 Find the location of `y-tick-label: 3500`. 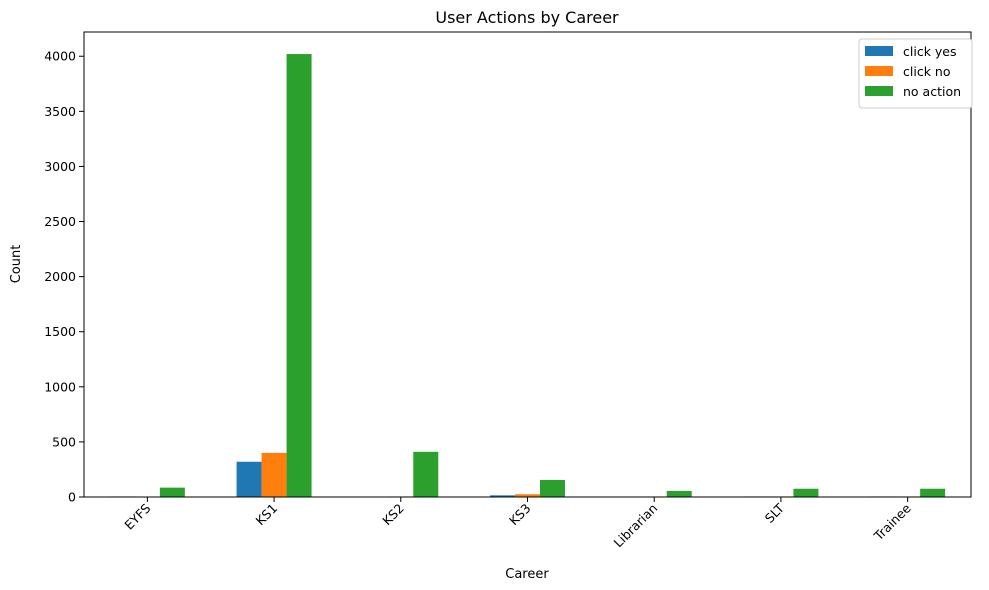

y-tick-label: 3500 is located at coordinates (60, 111).